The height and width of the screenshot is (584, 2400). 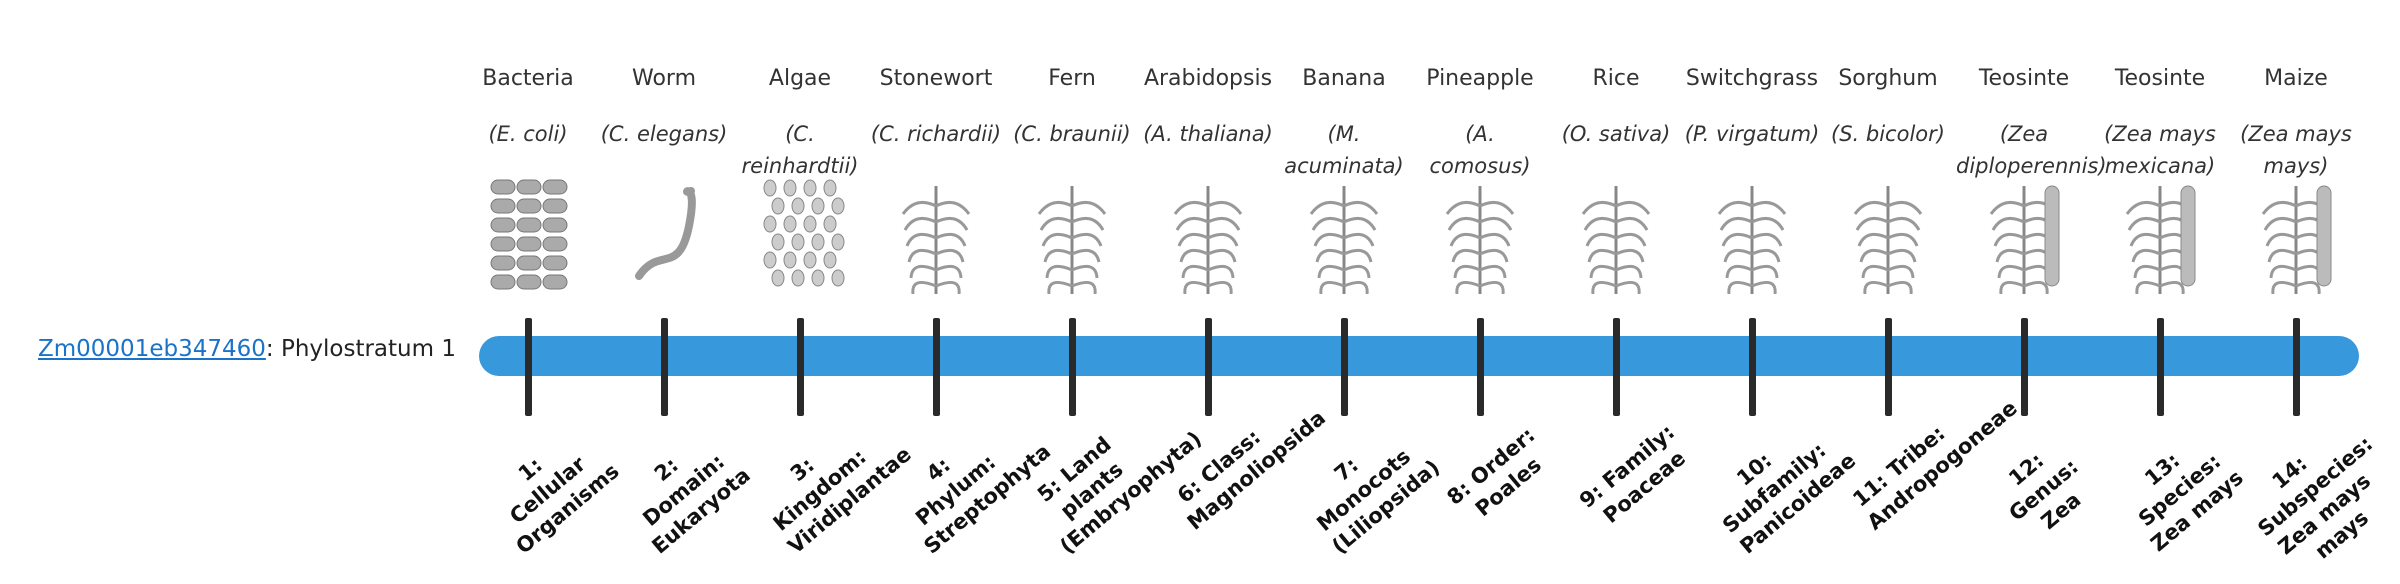 What do you see at coordinates (2296, 150) in the screenshot?
I see `species-name: (Zea mays mays)` at bounding box center [2296, 150].